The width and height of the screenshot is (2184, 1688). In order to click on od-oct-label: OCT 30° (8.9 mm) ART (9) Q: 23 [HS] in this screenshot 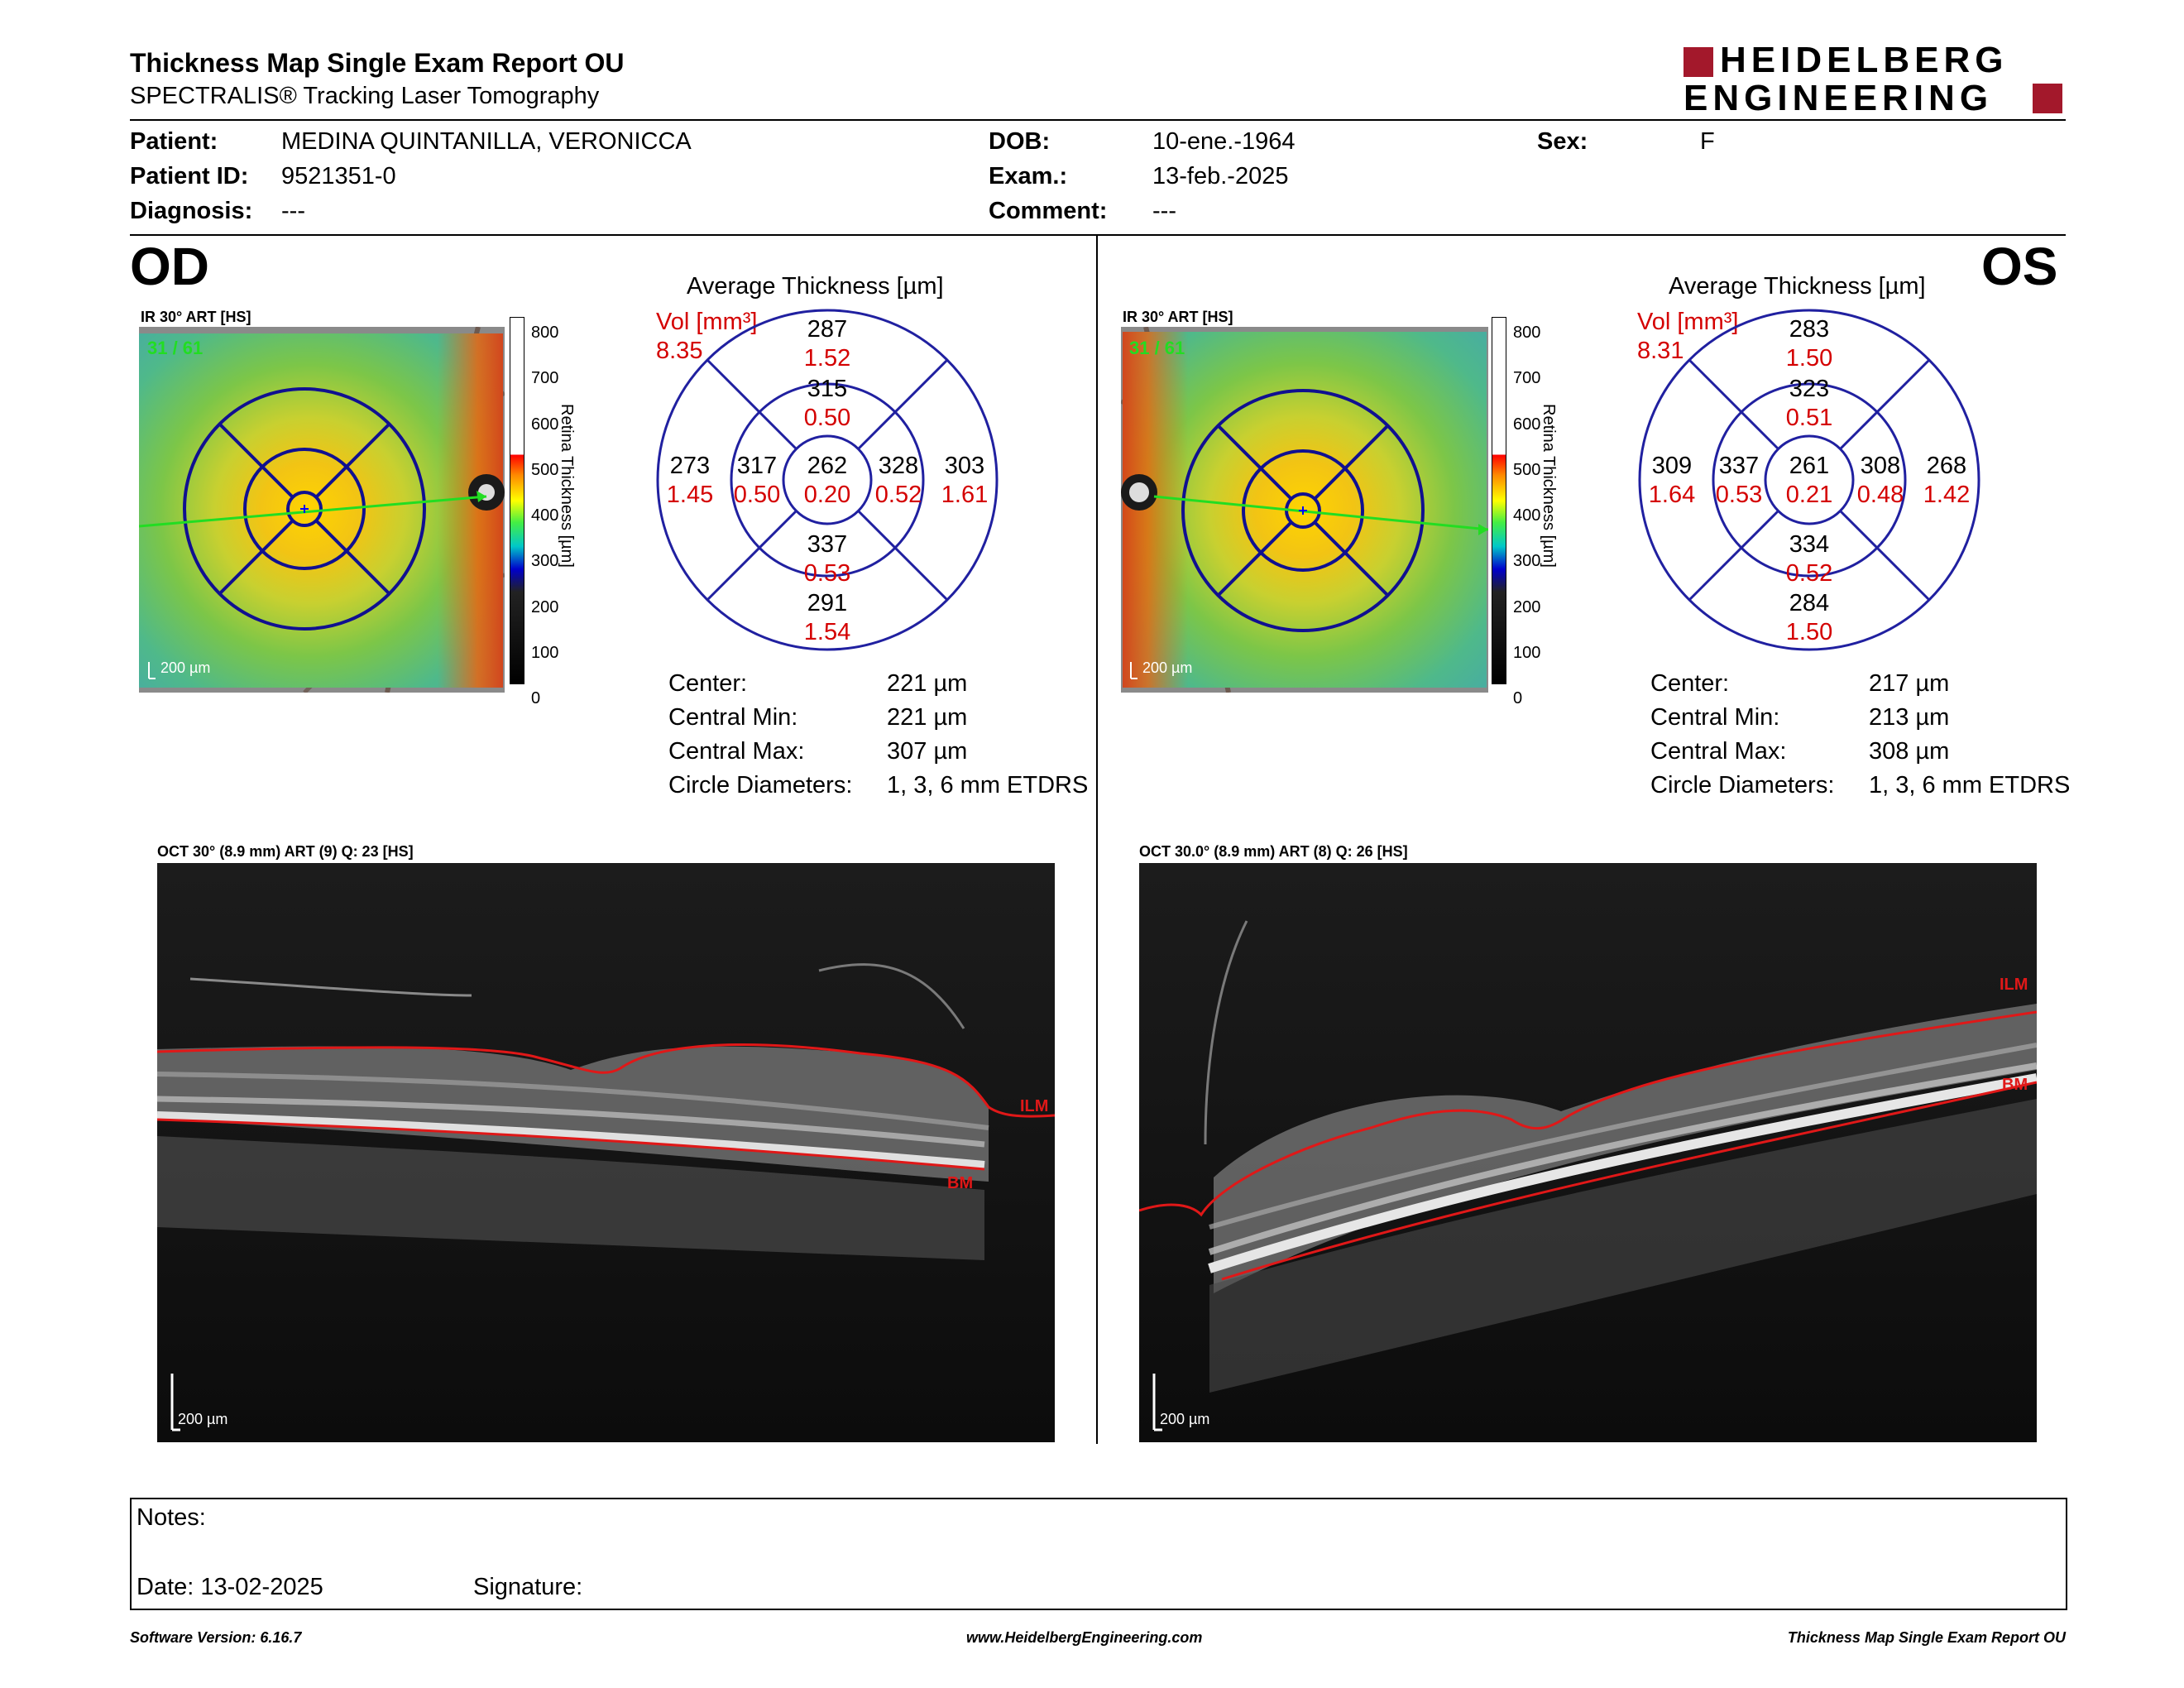, I will do `click(285, 851)`.